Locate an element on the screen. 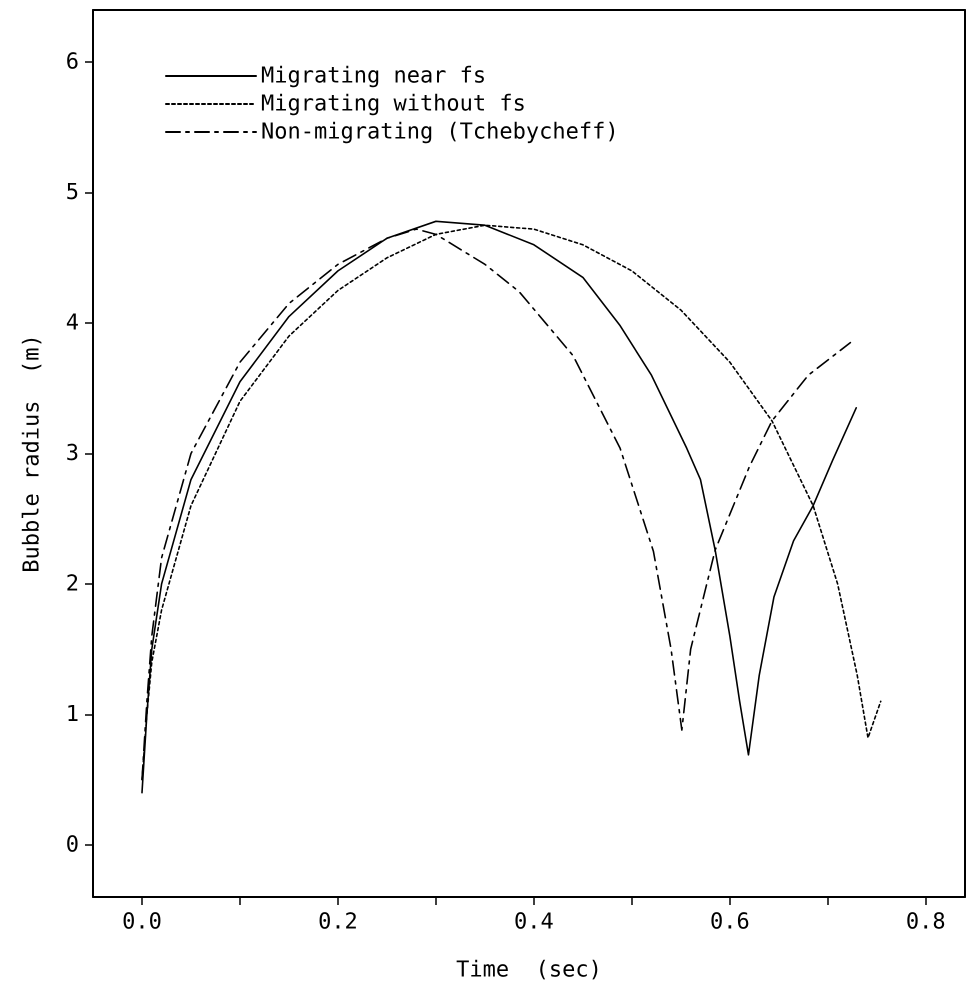 The width and height of the screenshot is (969, 993). x-tick-label: 0.6 is located at coordinates (730, 922).